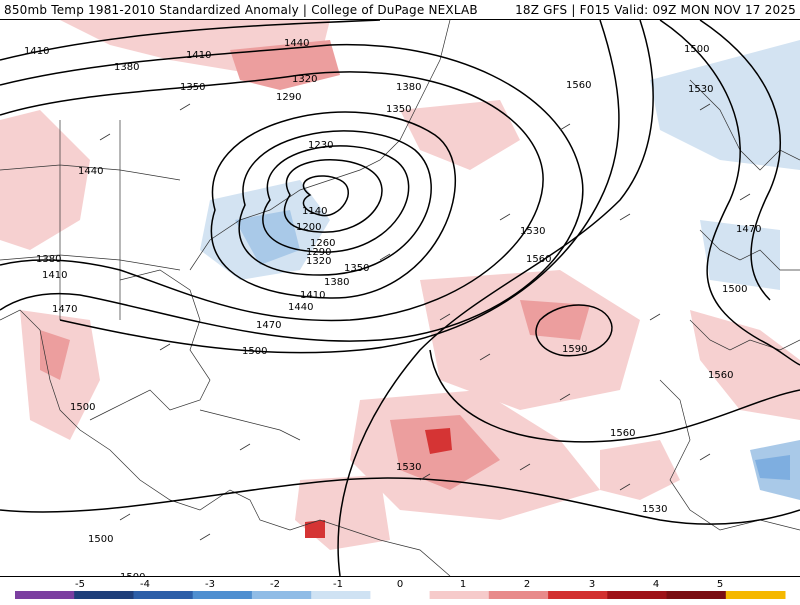 The height and width of the screenshot is (605, 800). Describe the element at coordinates (460, 135) in the screenshot. I see `warm-anomaly-labrador` at that location.